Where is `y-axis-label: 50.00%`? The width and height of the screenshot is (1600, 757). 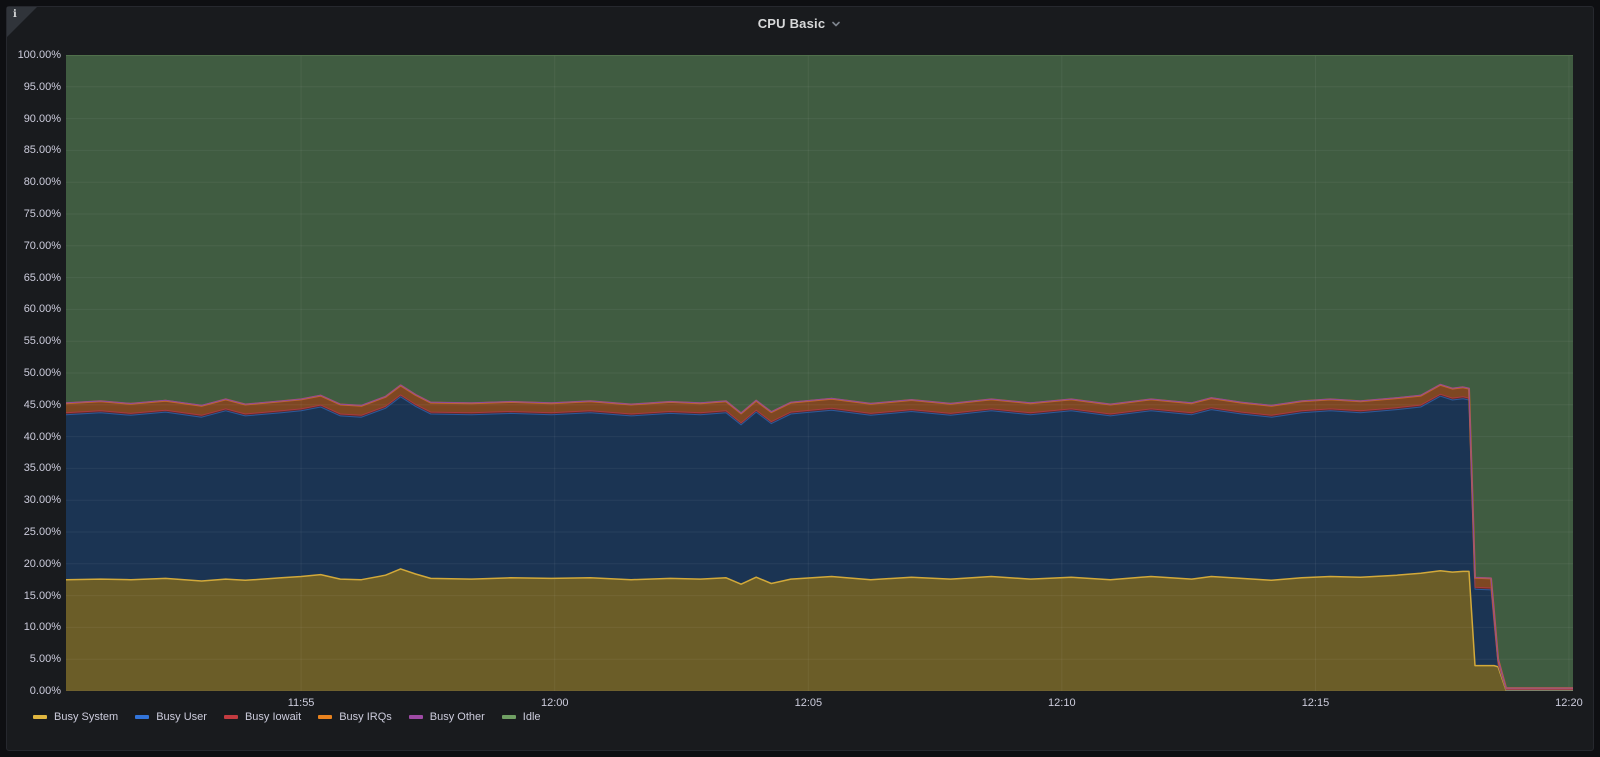 y-axis-label: 50.00% is located at coordinates (42, 373).